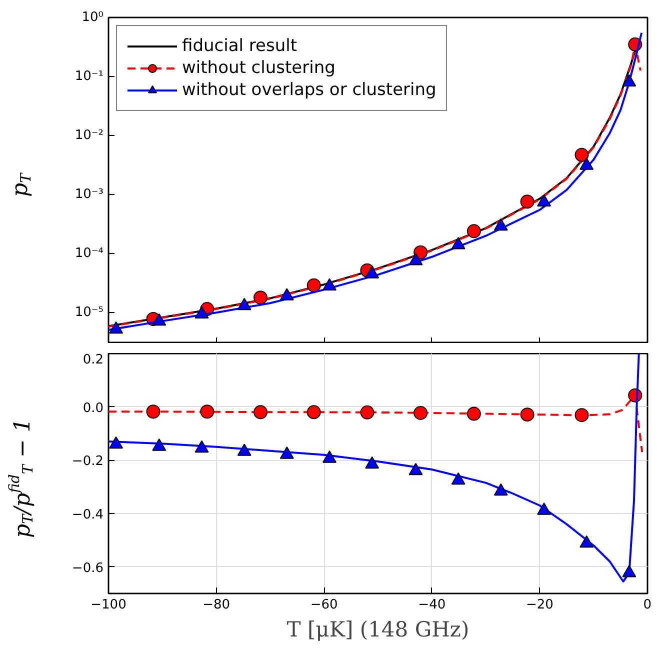 The height and width of the screenshot is (650, 657). What do you see at coordinates (88, 462) in the screenshot?
I see `y-tick-label: −0.2` at bounding box center [88, 462].